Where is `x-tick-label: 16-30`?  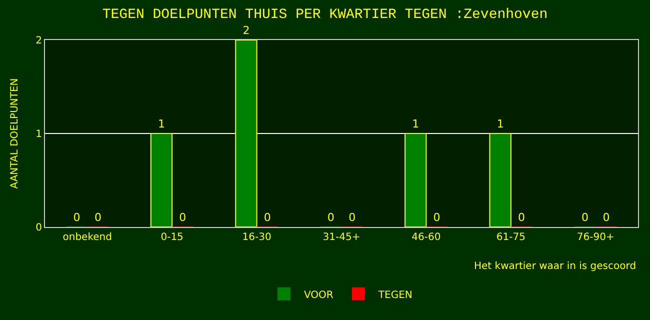 x-tick-label: 16-30 is located at coordinates (257, 237).